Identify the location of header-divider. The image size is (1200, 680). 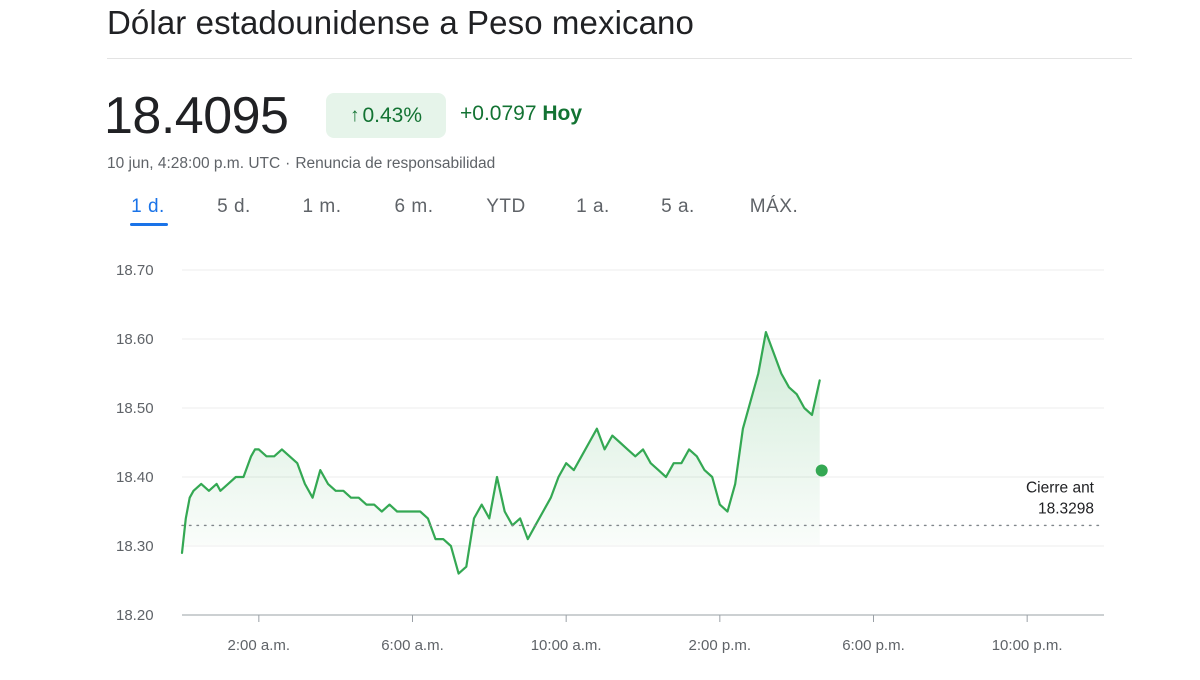
(619, 58).